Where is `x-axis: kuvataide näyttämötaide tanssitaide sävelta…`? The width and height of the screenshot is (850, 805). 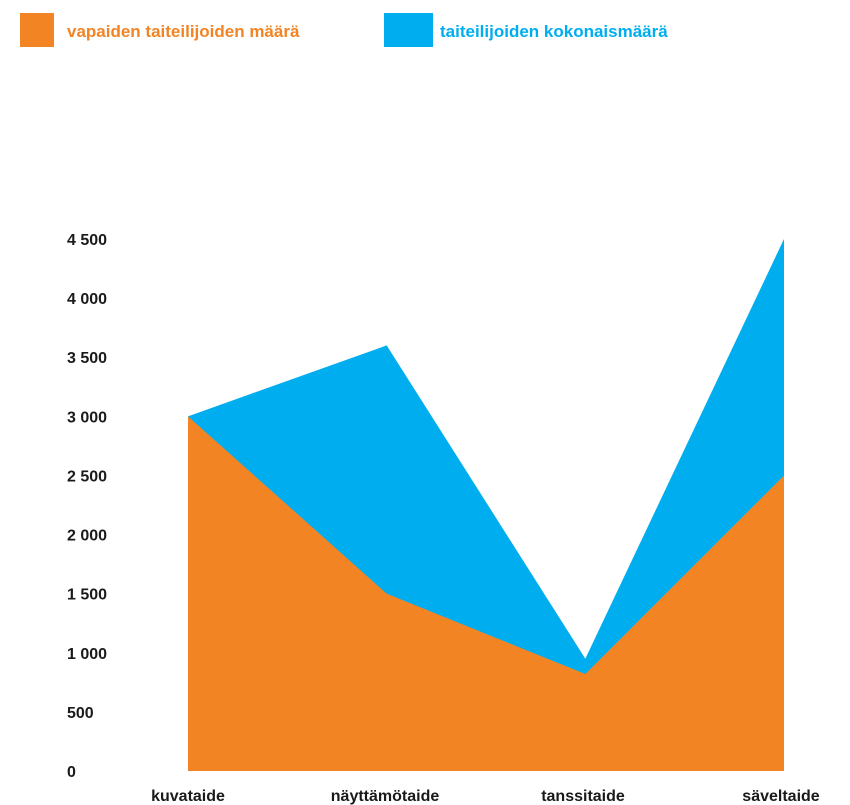 x-axis: kuvataide näyttämötaide tanssitaide sävelta… is located at coordinates (485, 796).